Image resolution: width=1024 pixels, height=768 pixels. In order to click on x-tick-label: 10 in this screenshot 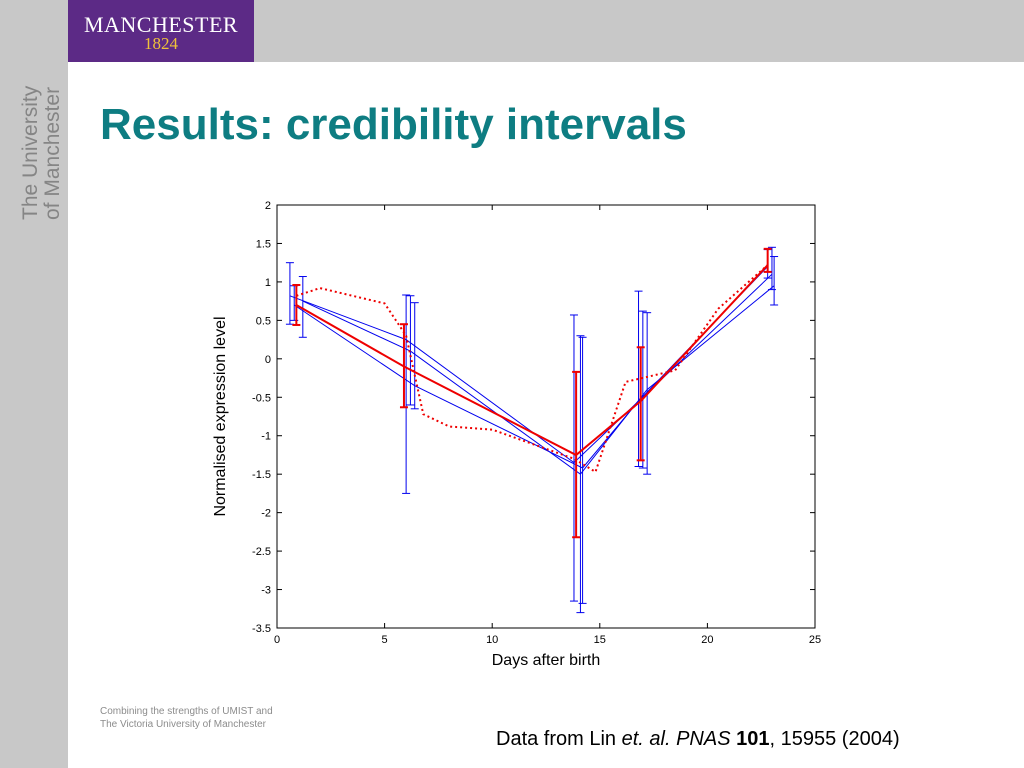, I will do `click(492, 640)`.